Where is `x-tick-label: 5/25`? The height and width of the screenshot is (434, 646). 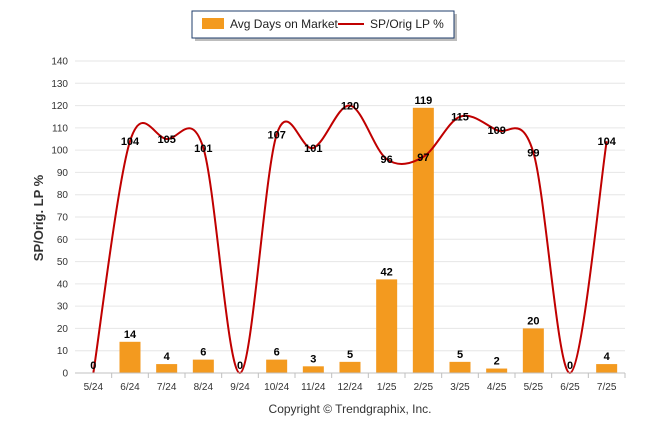
x-tick-label: 5/25 is located at coordinates (534, 387).